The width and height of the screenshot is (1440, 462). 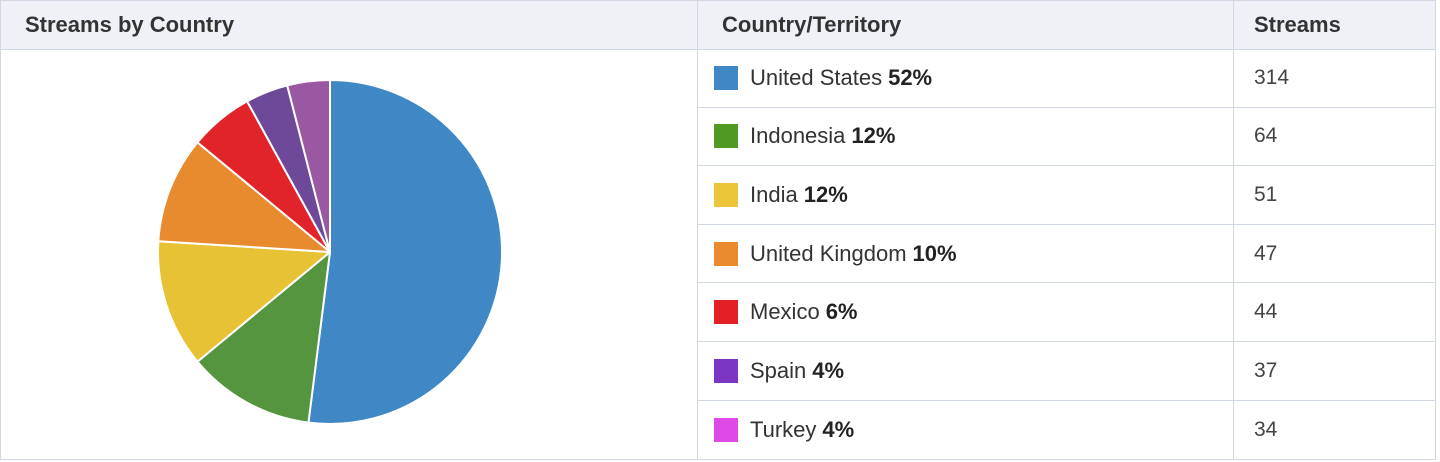 I want to click on country-cell: United States 52%, so click(x=966, y=78).